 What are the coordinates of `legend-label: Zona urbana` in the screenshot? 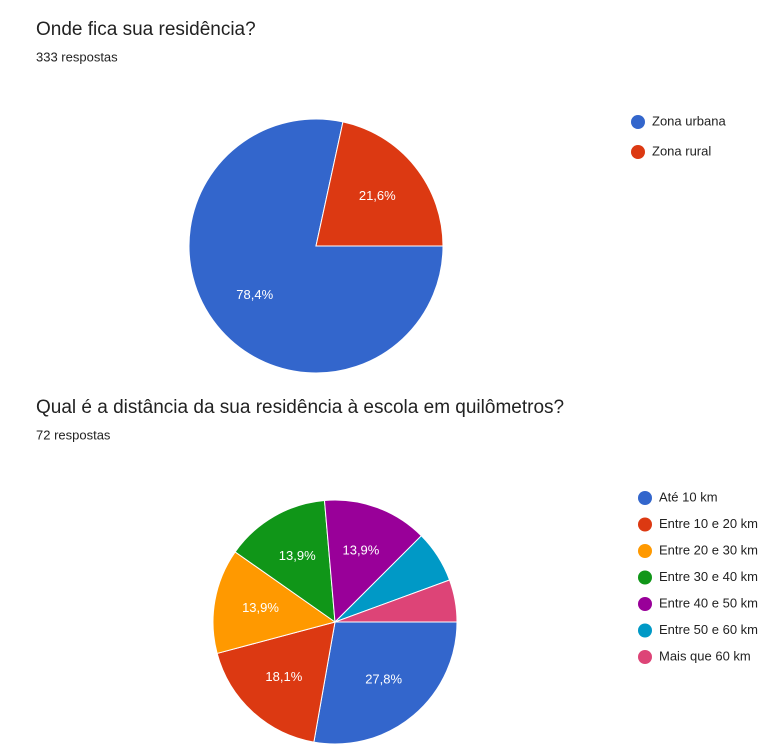 It's located at (689, 120).